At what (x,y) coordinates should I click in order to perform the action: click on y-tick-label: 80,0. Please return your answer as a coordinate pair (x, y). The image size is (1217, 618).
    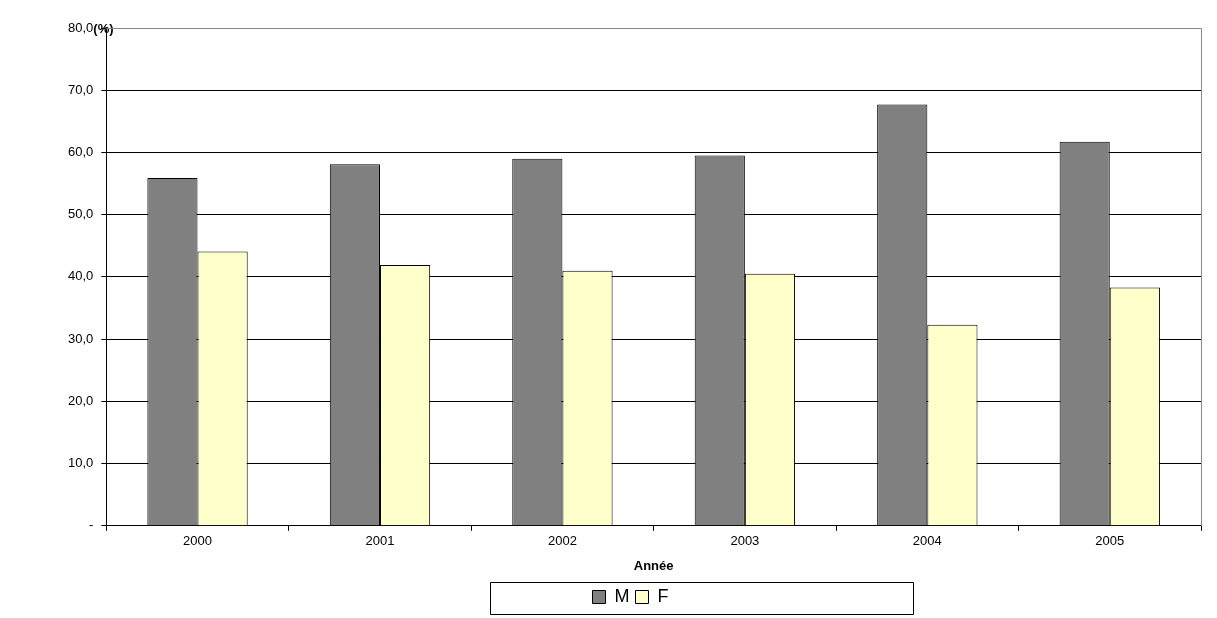
    Looking at the image, I should click on (80, 27).